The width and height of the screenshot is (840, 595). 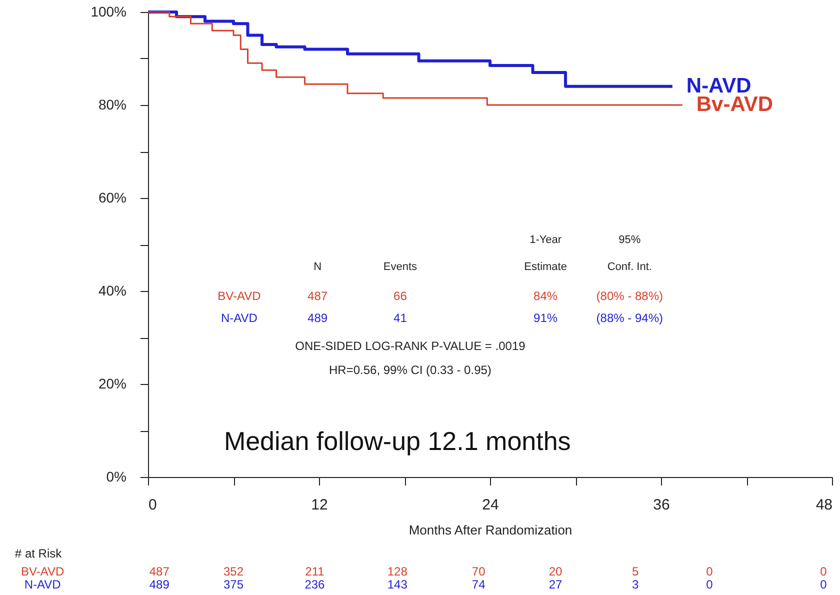 I want to click on annotation: (88% - 94%), so click(x=629, y=317).